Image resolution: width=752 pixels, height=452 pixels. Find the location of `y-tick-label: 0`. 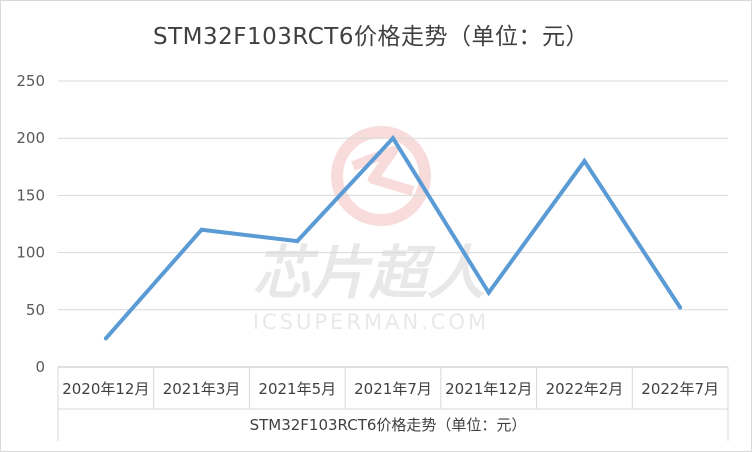

y-tick-label: 0 is located at coordinates (40, 367).